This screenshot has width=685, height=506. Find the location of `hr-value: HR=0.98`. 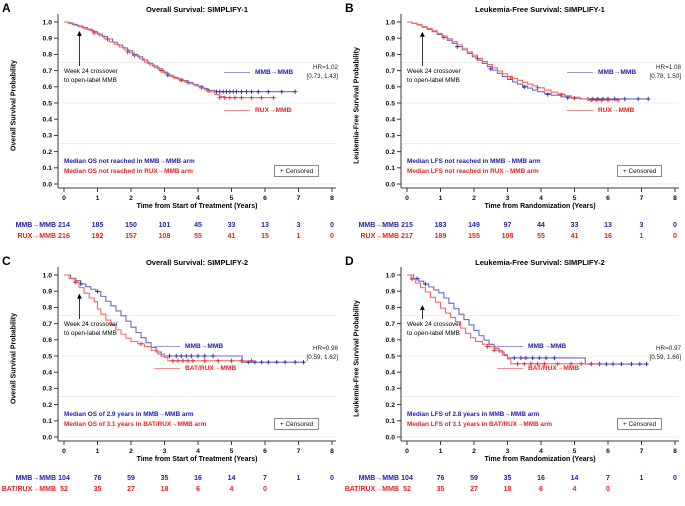

hr-value: HR=0.98 is located at coordinates (325, 348).